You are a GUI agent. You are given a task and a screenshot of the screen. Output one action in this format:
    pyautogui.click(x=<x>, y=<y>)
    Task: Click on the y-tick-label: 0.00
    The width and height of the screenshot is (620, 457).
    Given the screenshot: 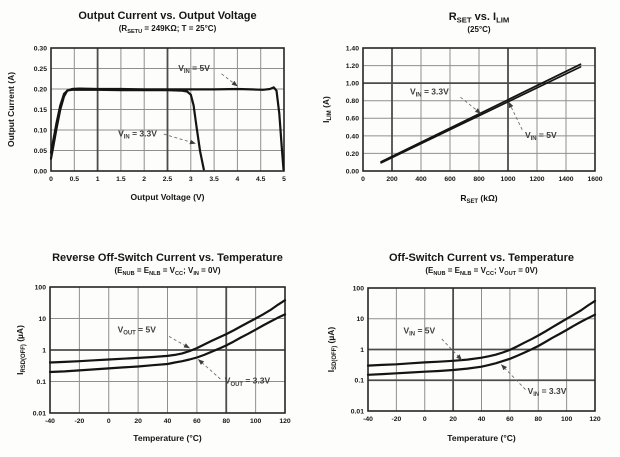 What is the action you would take?
    pyautogui.click(x=352, y=171)
    